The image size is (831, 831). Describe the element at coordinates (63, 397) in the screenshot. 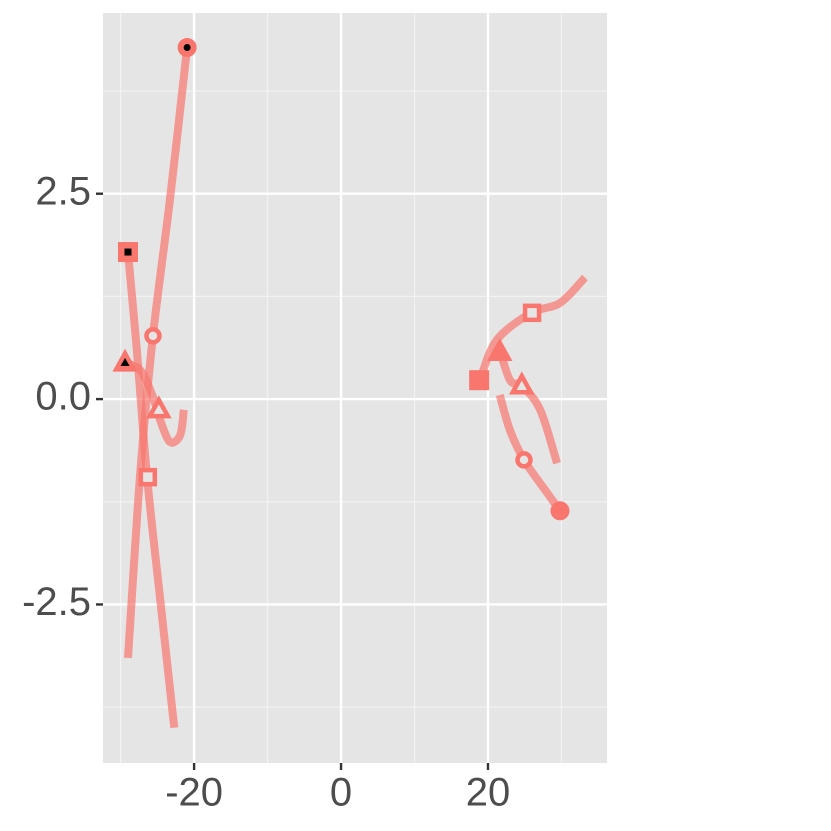

I see `y-tick-label: 0.0` at that location.